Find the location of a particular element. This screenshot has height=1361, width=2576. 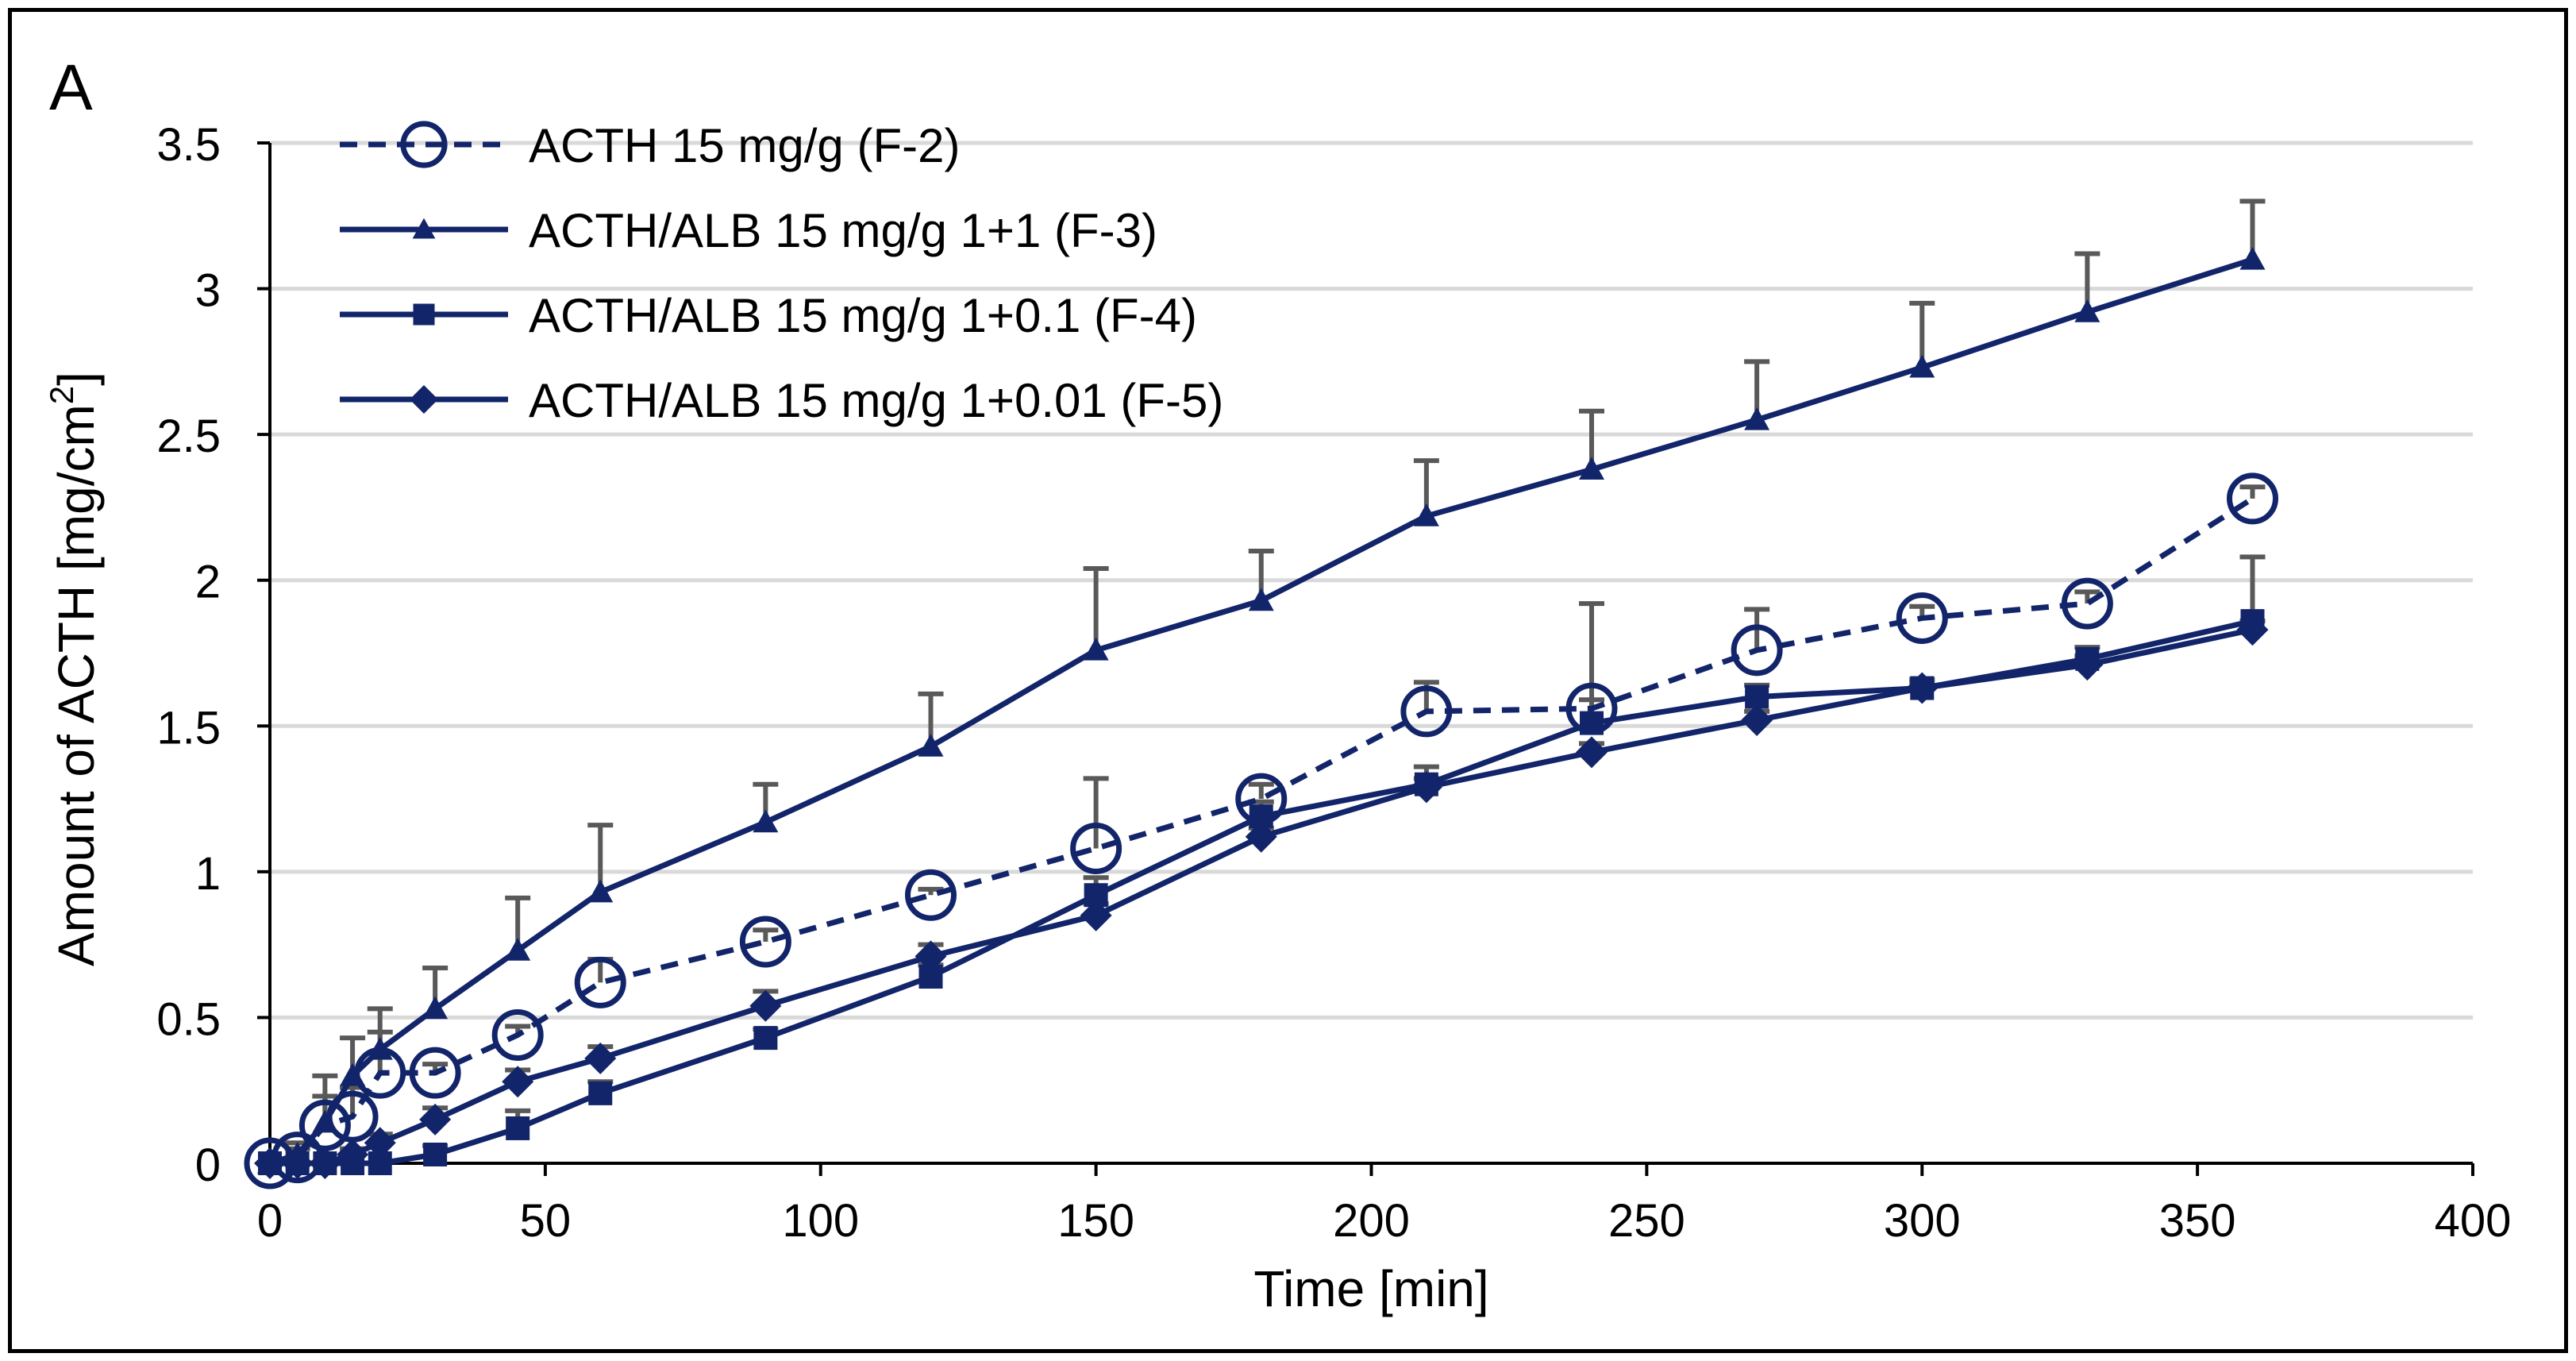

y-tick-label-1: 0.5 is located at coordinates (188, 1019).